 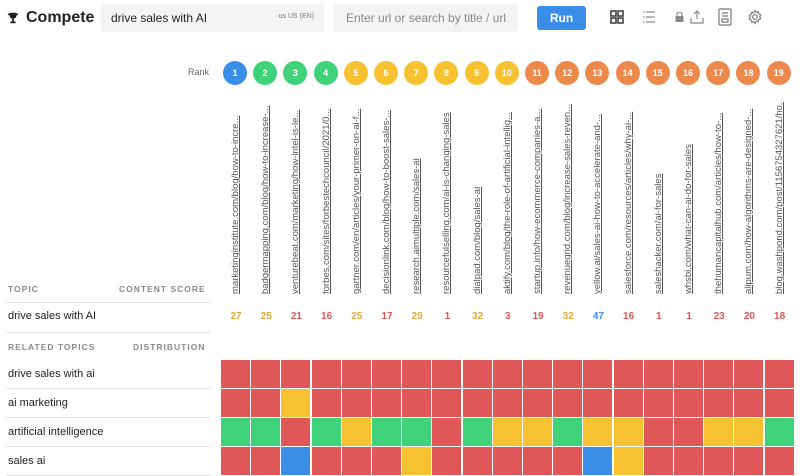 What do you see at coordinates (658, 233) in the screenshot?
I see `result-url-link: saleshacker.com/ai-for-sales` at bounding box center [658, 233].